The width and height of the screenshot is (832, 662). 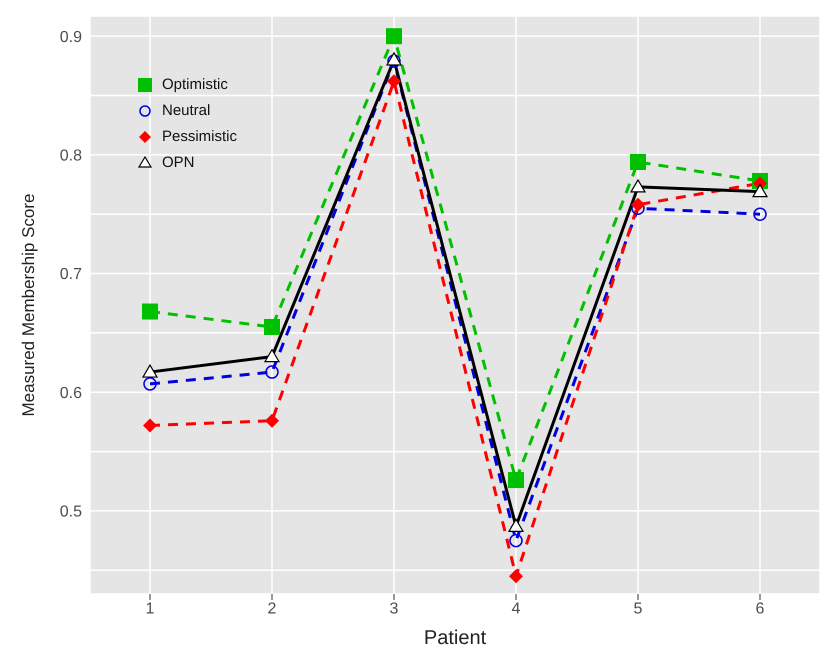 I want to click on y-tick-label: 0.8, so click(x=71, y=156).